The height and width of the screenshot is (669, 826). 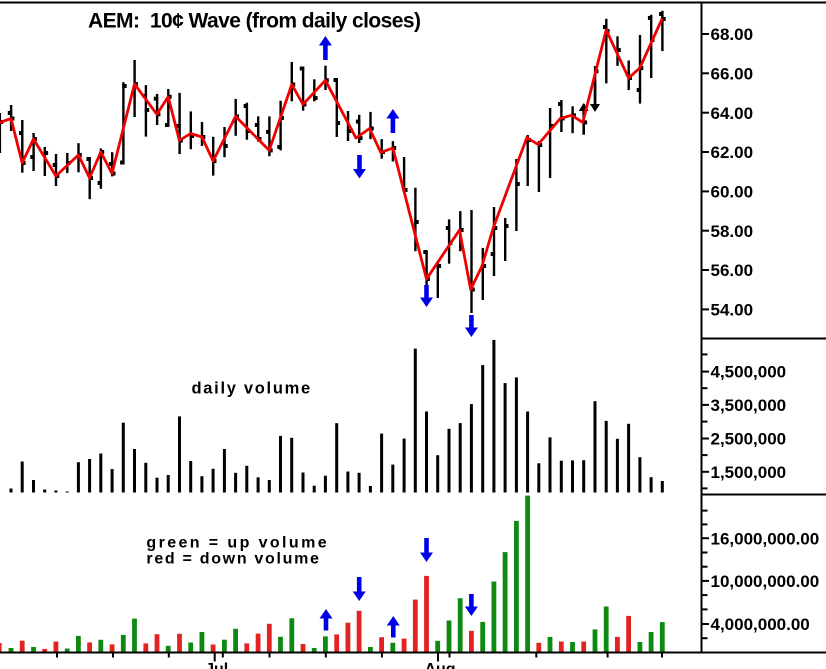 I want to click on svg-text: 4,000,000.00, so click(x=760, y=624).